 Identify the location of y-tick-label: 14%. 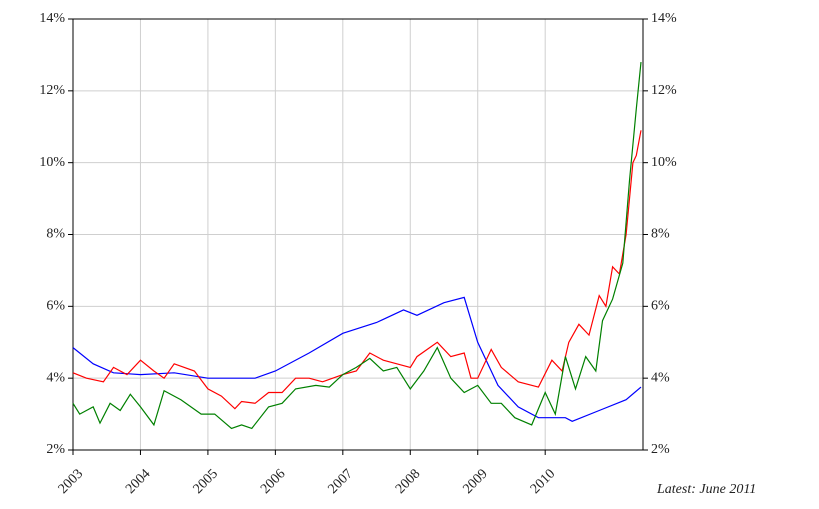
(52, 18).